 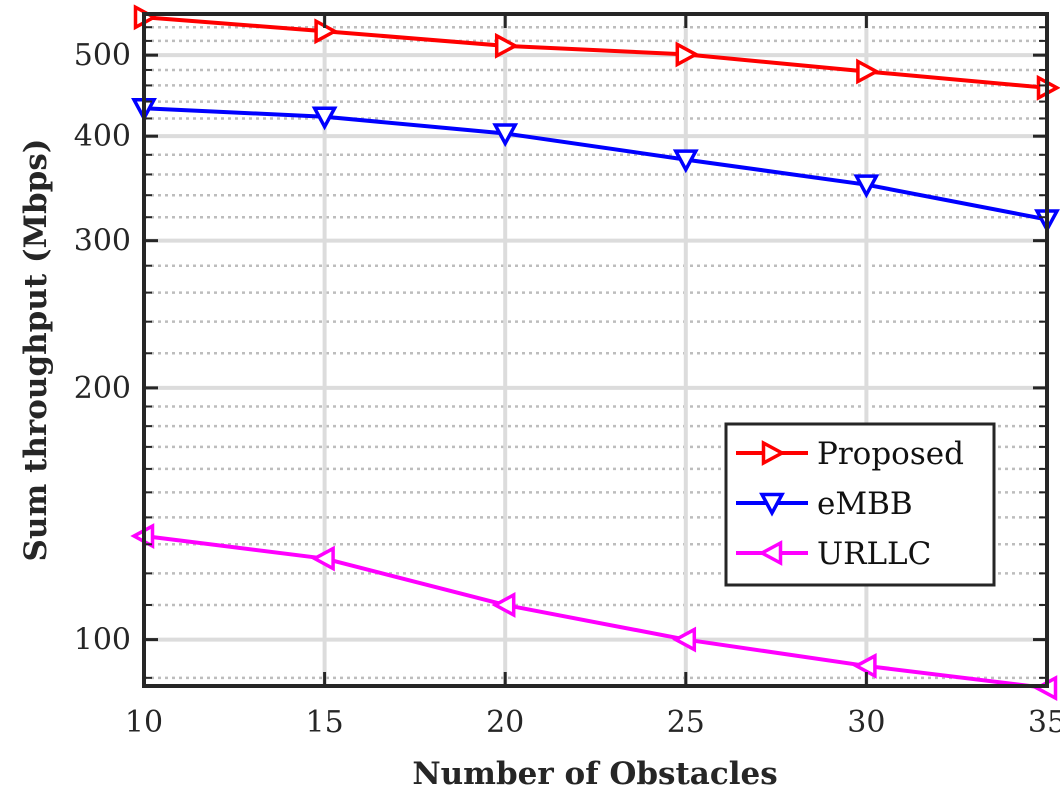 I want to click on legend-label-urllc: URLLC, so click(x=874, y=554).